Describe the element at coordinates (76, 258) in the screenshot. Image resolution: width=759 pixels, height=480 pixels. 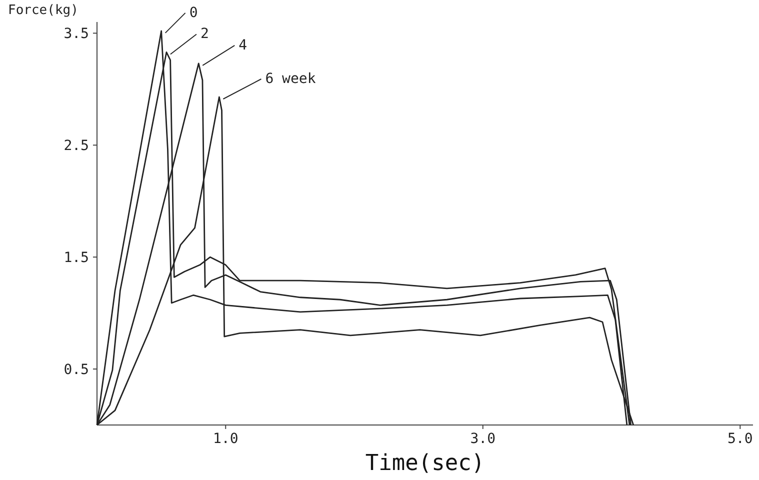
I see `y-tick-label: 1.5` at that location.